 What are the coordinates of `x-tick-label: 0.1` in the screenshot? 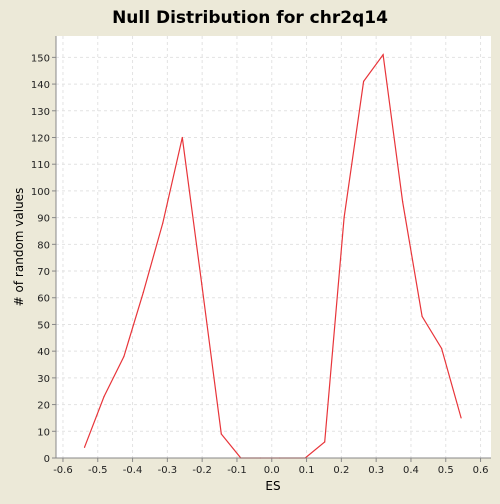 It's located at (307, 470).